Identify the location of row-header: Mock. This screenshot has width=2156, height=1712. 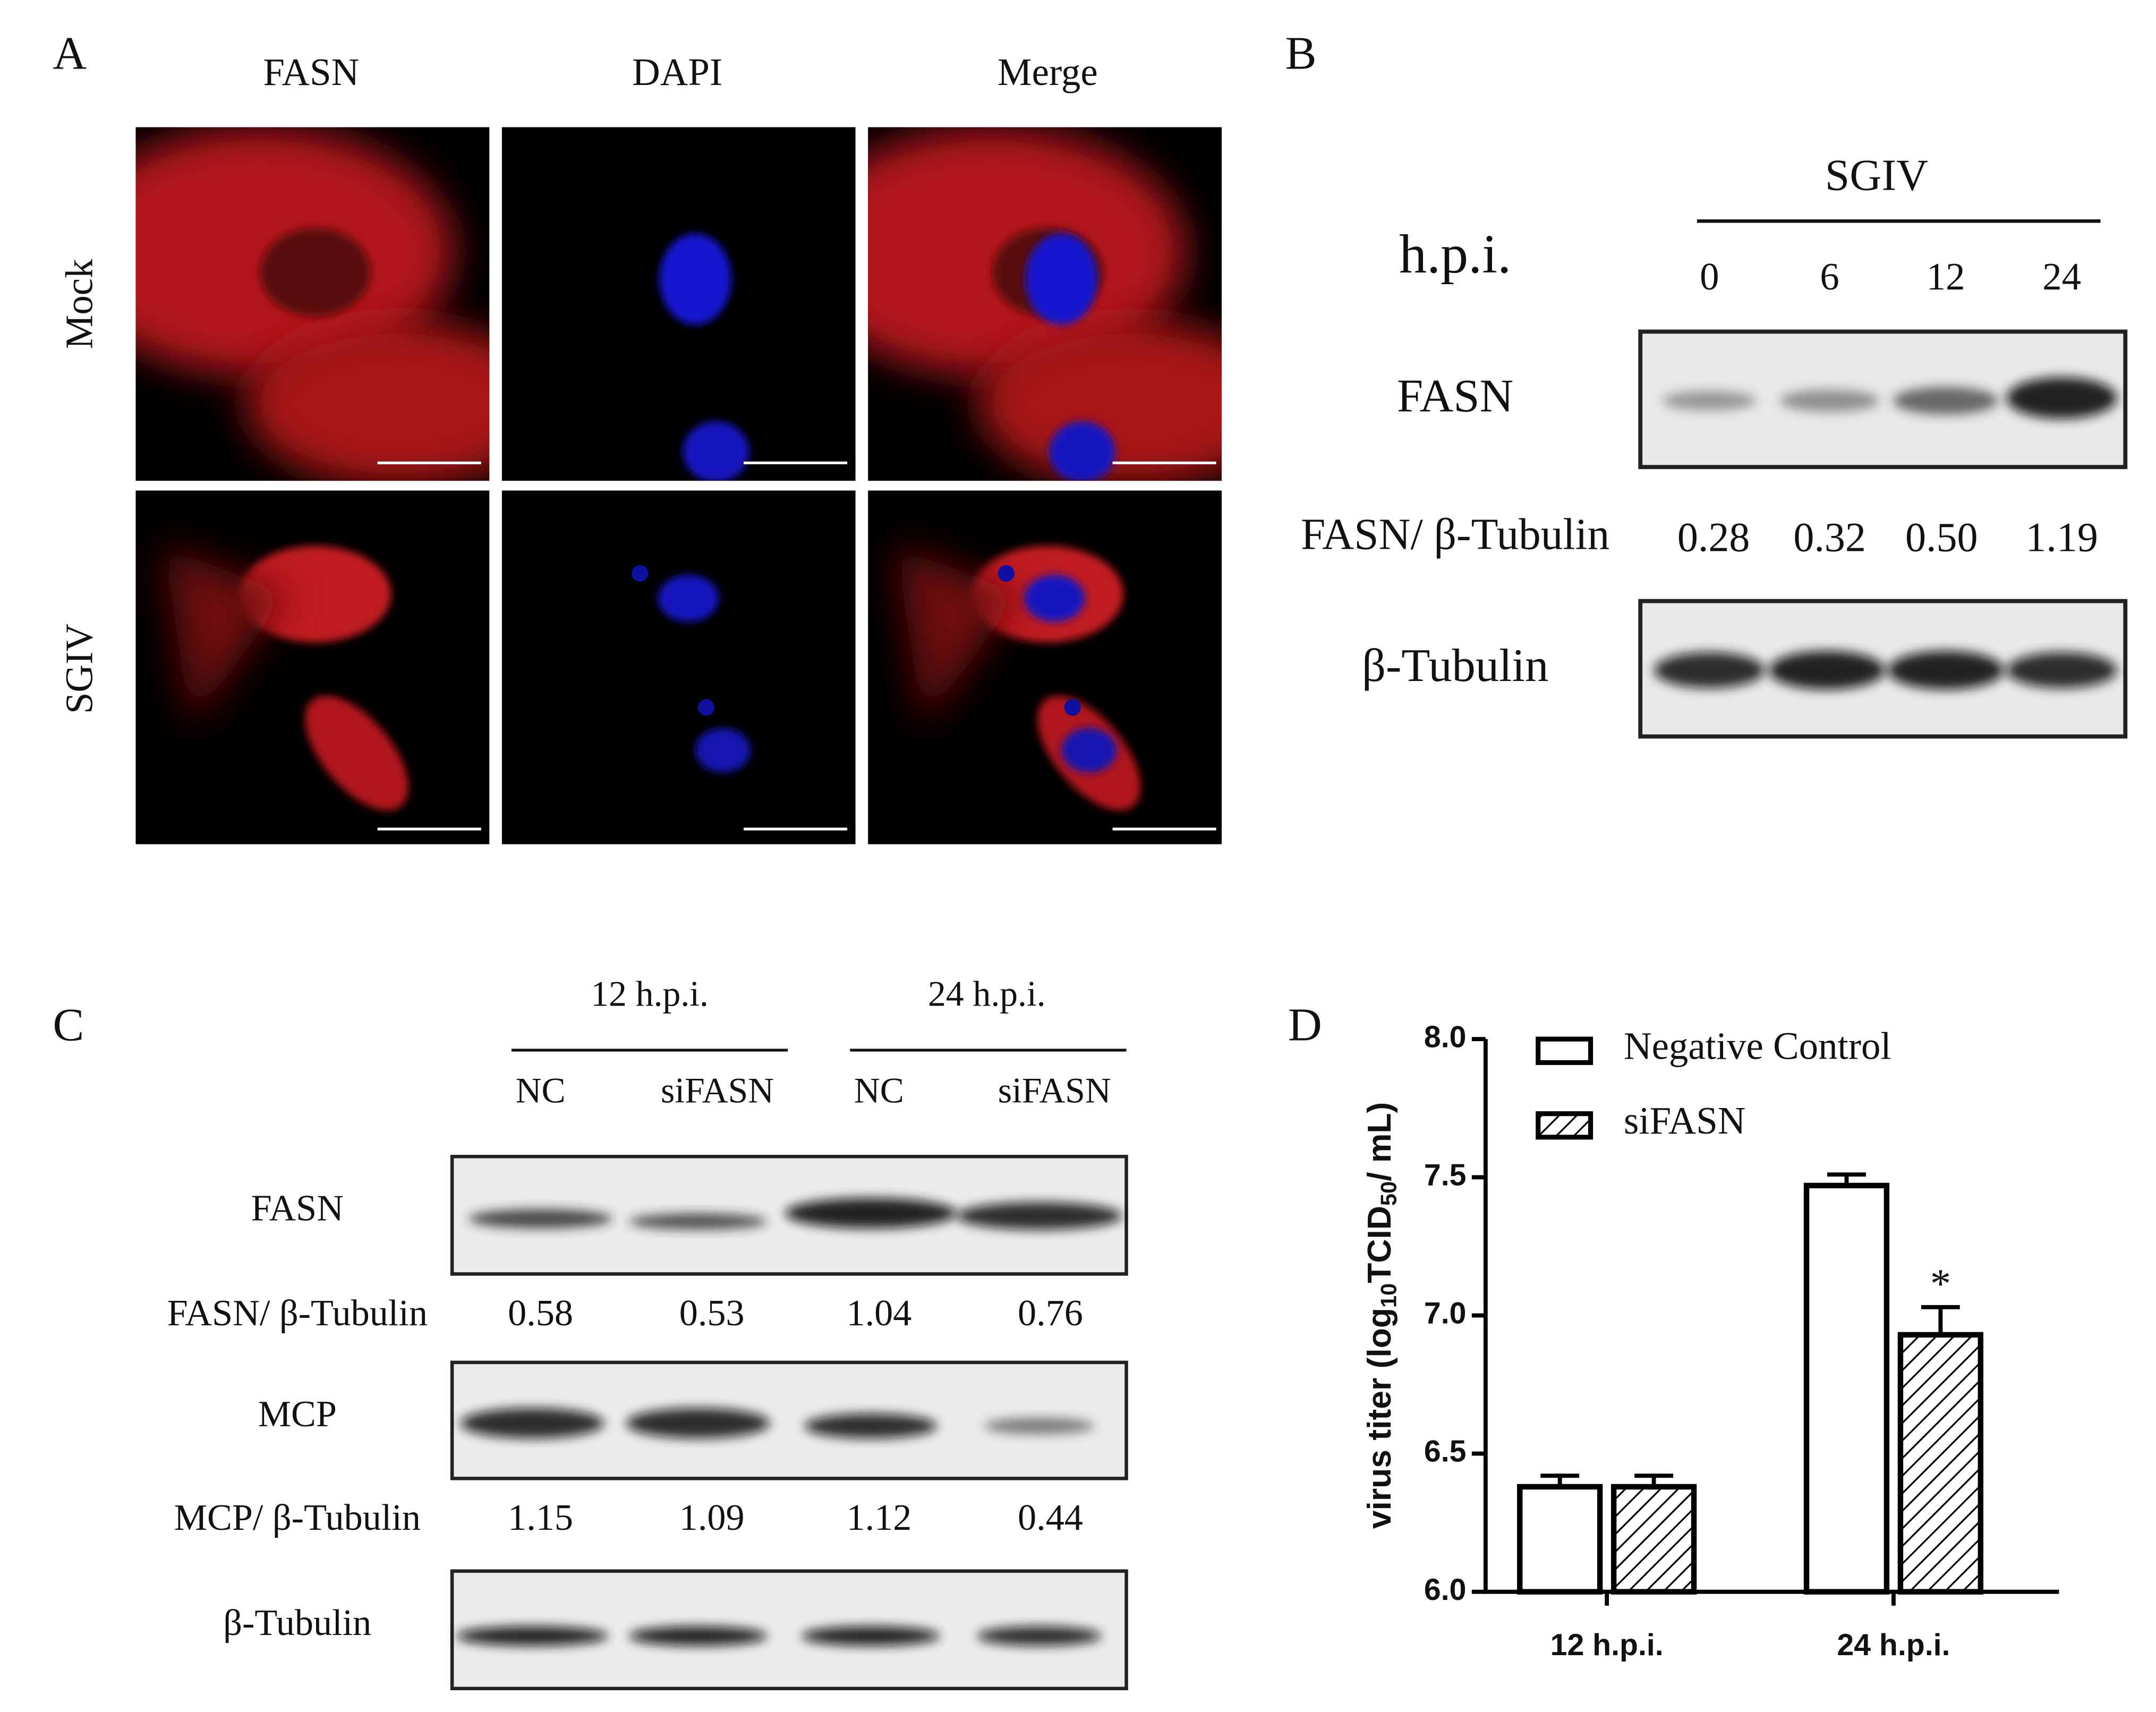
(78, 304).